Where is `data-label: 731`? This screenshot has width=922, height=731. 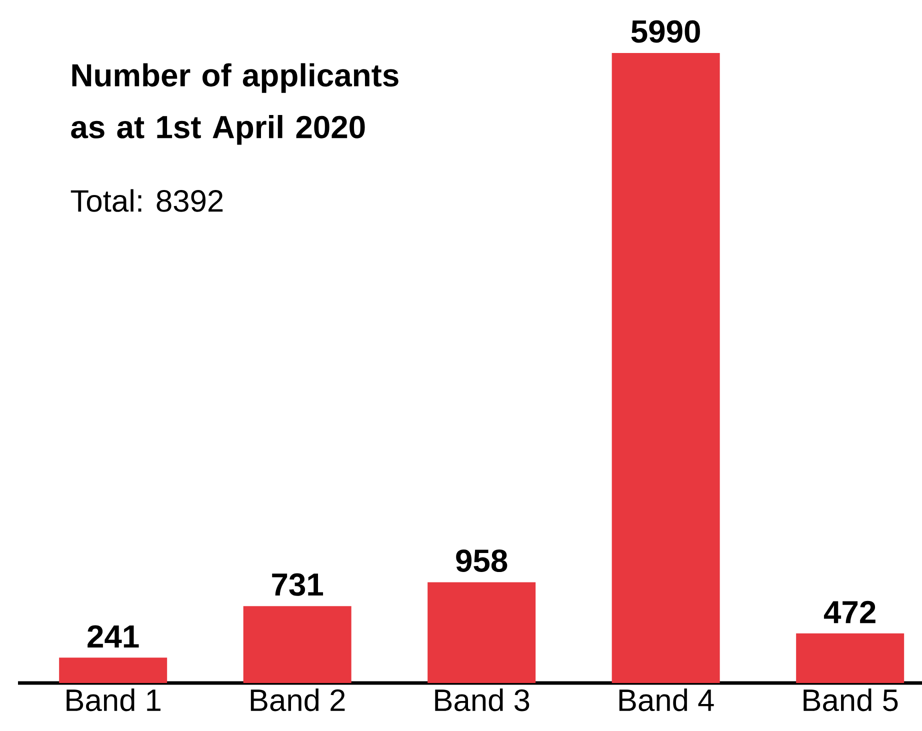
data-label: 731 is located at coordinates (298, 584).